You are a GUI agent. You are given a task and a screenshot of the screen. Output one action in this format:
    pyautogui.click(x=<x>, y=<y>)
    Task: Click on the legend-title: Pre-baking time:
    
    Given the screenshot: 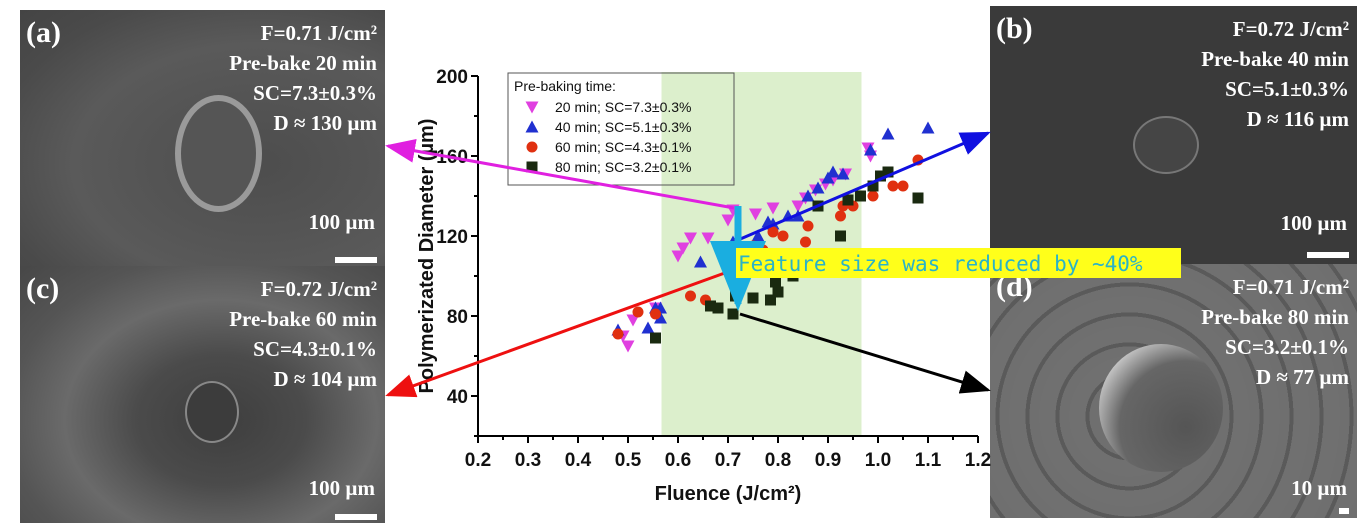 What is the action you would take?
    pyautogui.click(x=565, y=86)
    